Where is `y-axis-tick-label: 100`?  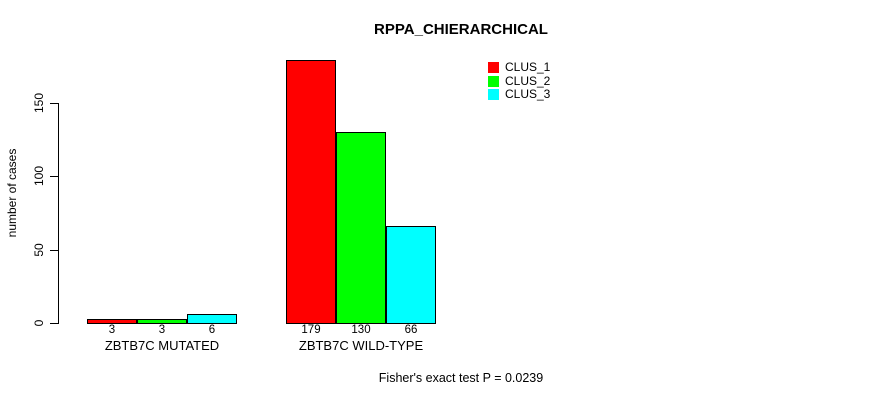 y-axis-tick-label: 100 is located at coordinates (39, 176).